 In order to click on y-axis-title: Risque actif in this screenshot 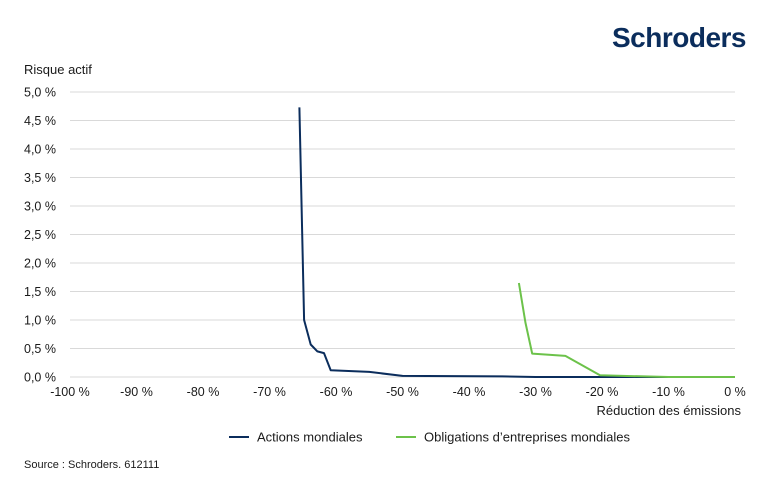, I will do `click(58, 69)`.